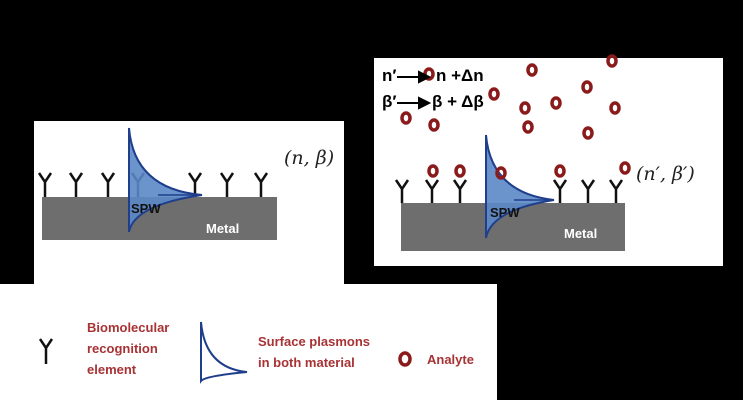 The height and width of the screenshot is (400, 743). Describe the element at coordinates (389, 75) in the screenshot. I see `refractive-index-from: n′` at that location.